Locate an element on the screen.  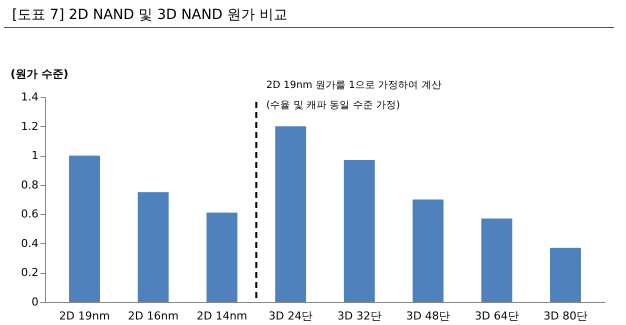
x-tick-label: 2D 16nm is located at coordinates (153, 316).